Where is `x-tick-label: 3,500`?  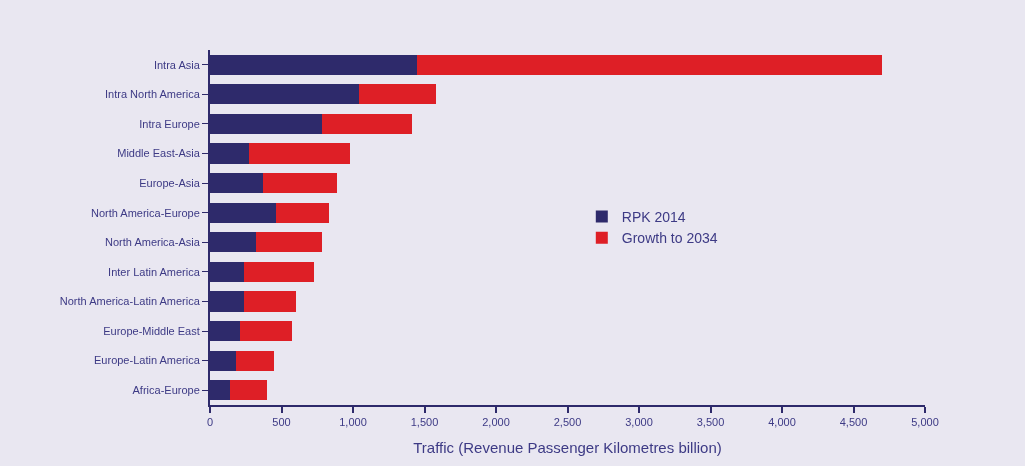
x-tick-label: 3,500 is located at coordinates (710, 422).